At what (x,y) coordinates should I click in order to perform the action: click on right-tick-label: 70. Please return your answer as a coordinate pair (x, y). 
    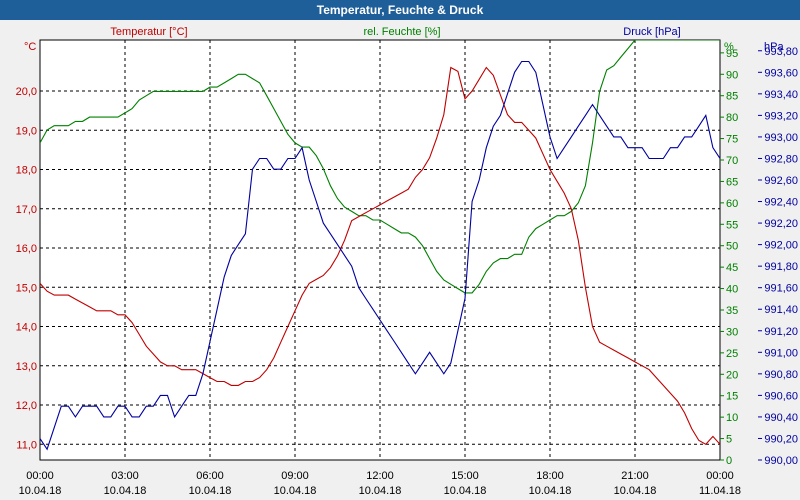
    Looking at the image, I should click on (732, 161).